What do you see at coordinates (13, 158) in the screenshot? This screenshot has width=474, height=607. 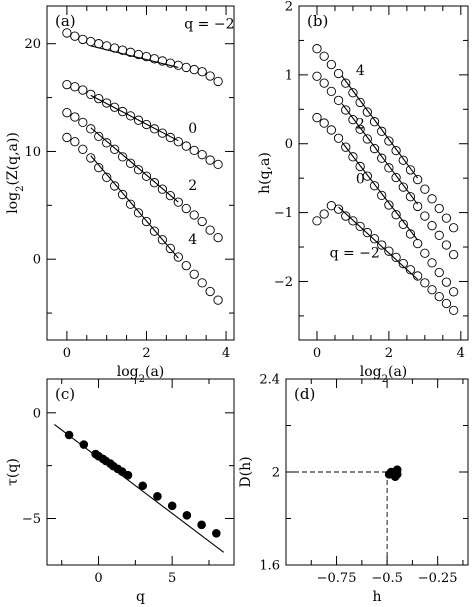 I see `y-axis-label-rest: (Z(q,a))` at bounding box center [13, 158].